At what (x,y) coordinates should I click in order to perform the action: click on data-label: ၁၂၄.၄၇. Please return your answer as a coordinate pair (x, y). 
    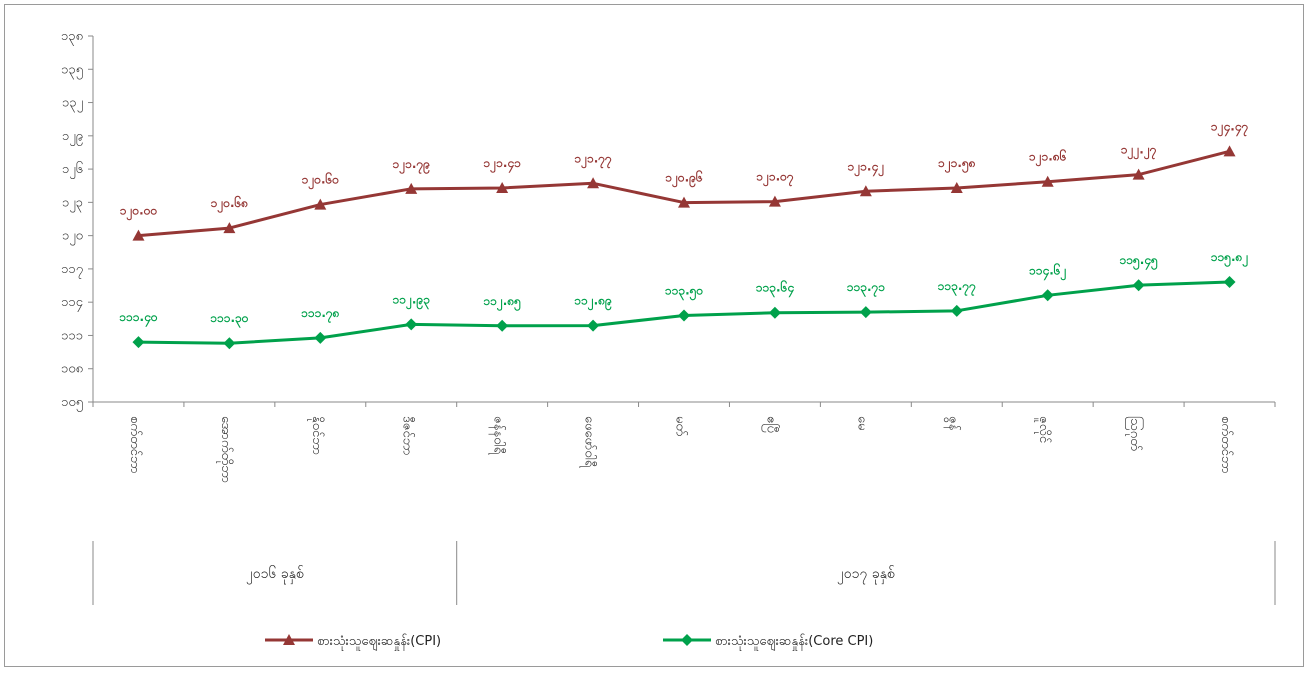
    Looking at the image, I should click on (1230, 128).